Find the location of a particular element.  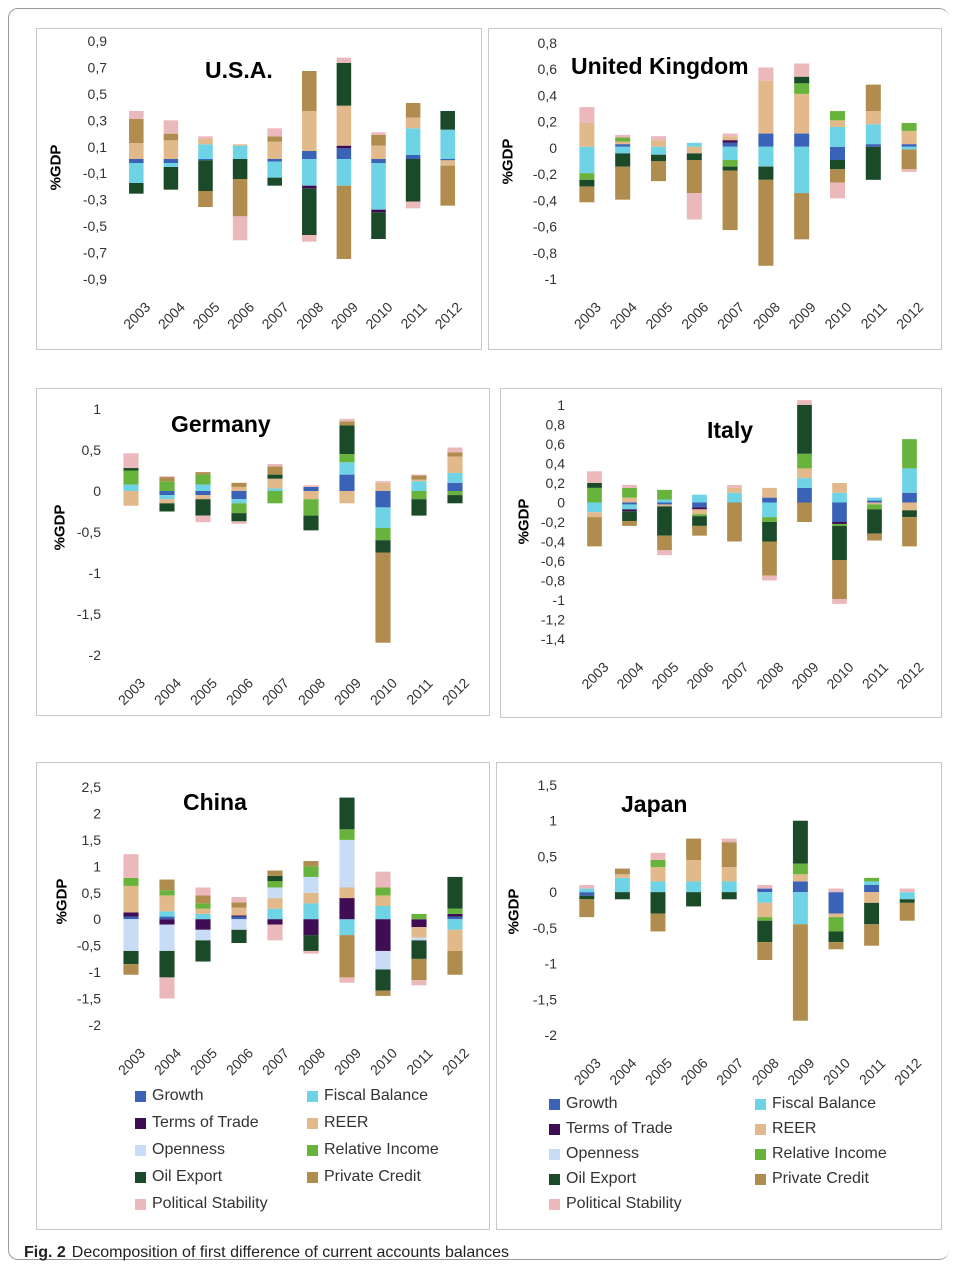

bar-oil-export-2010 is located at coordinates (383, 546).